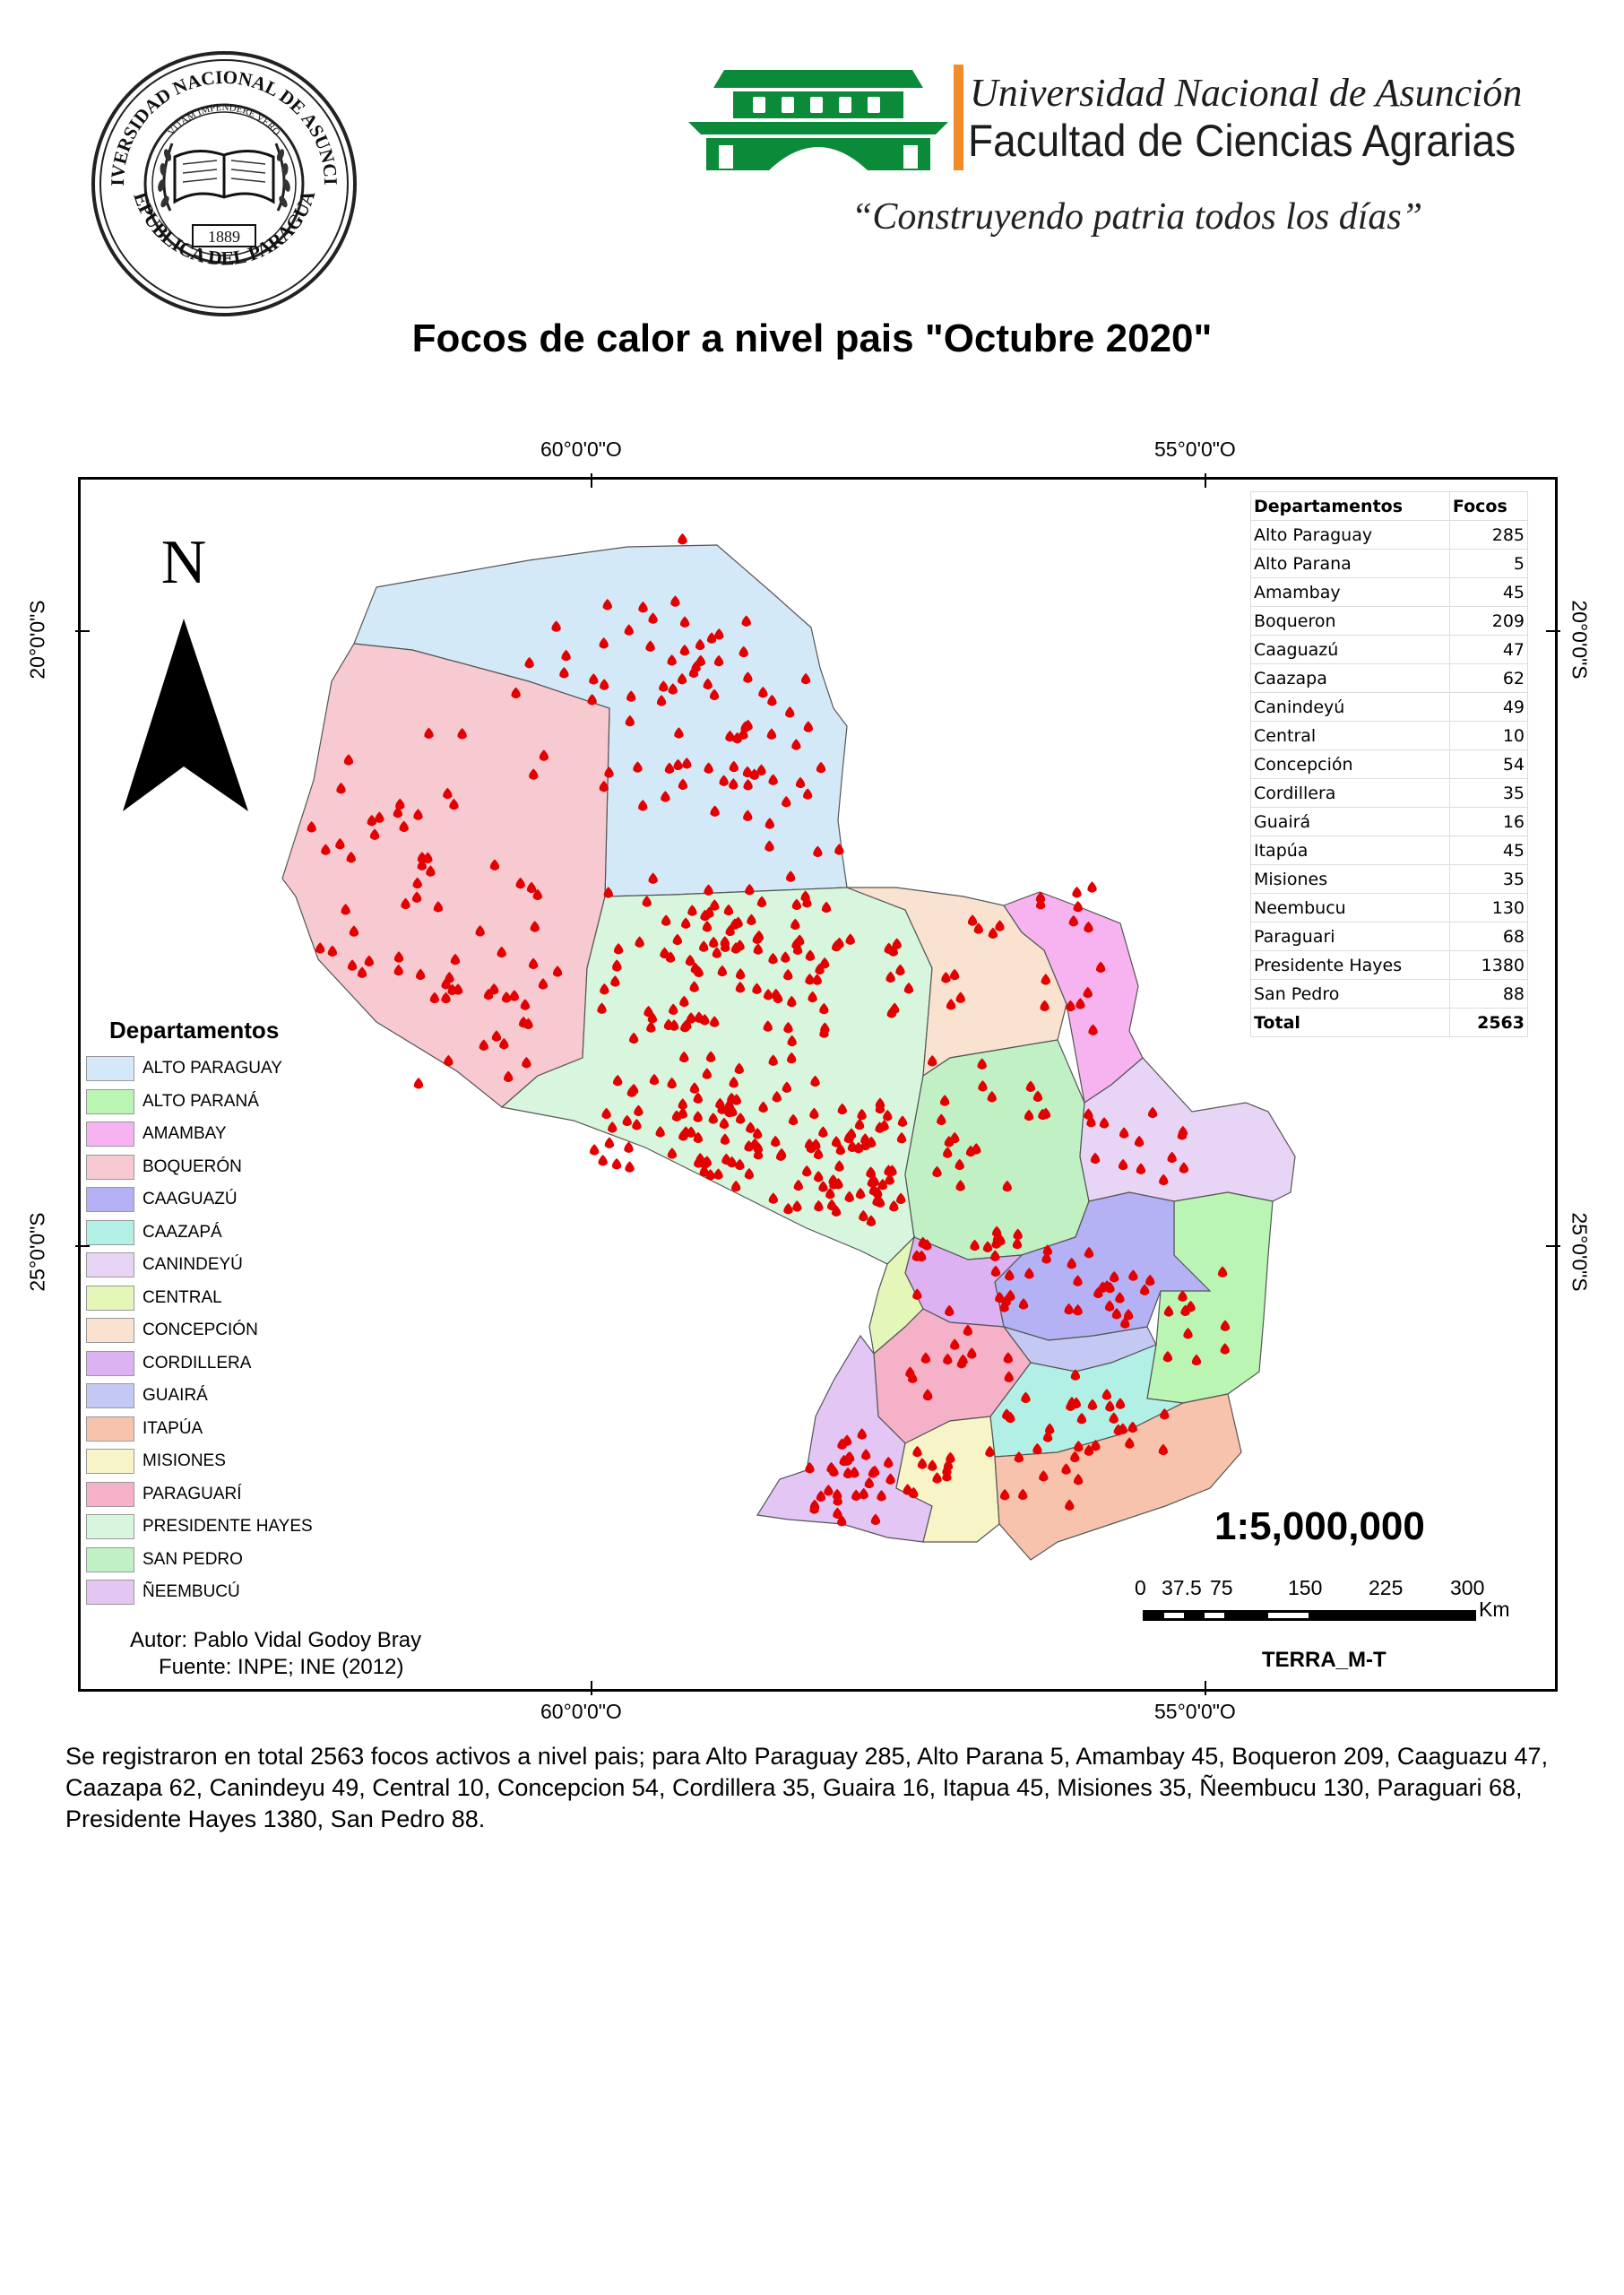 This screenshot has width=1624, height=2295. Describe the element at coordinates (1140, 1588) in the screenshot. I see `scalebar-tick-0: 0` at that location.